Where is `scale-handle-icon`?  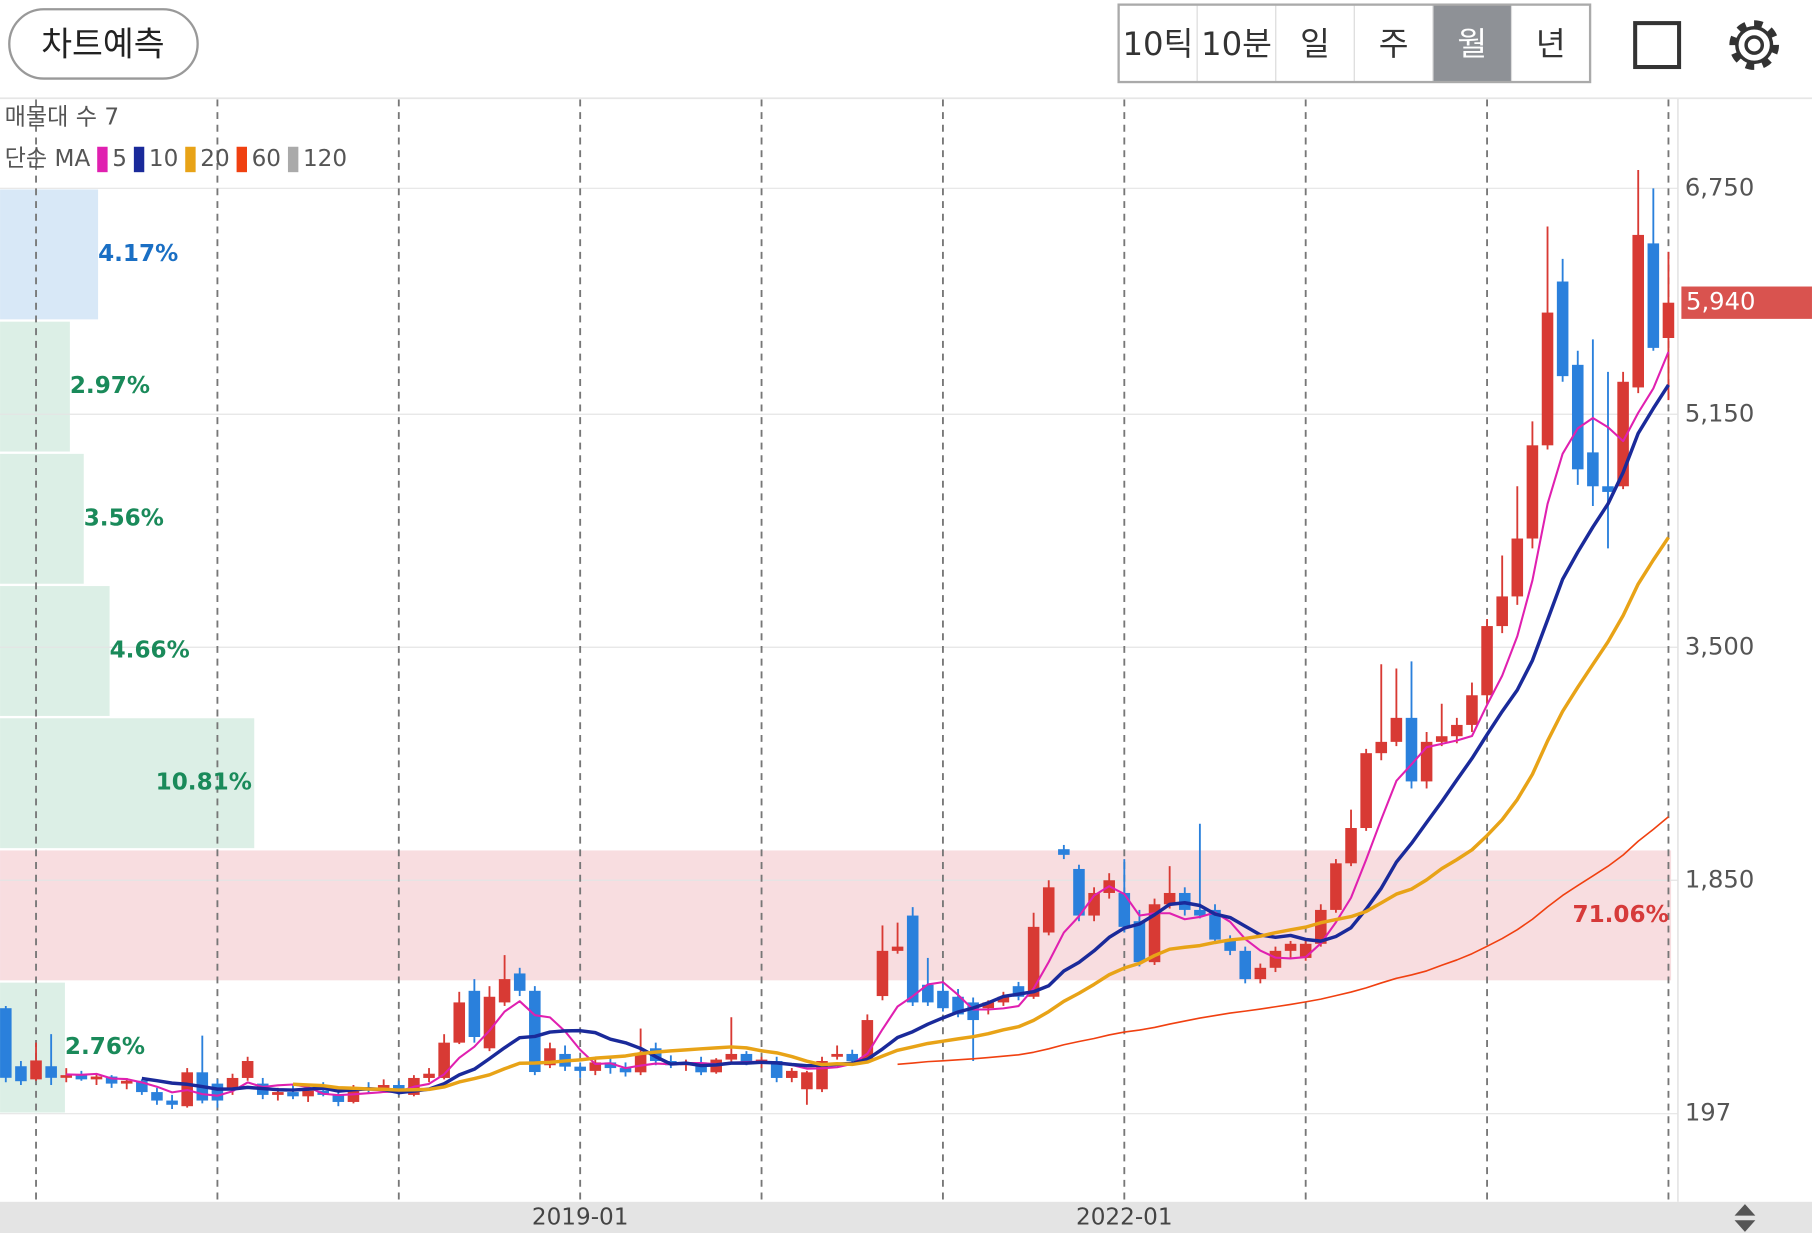
scale-handle-icon is located at coordinates (1745, 1218).